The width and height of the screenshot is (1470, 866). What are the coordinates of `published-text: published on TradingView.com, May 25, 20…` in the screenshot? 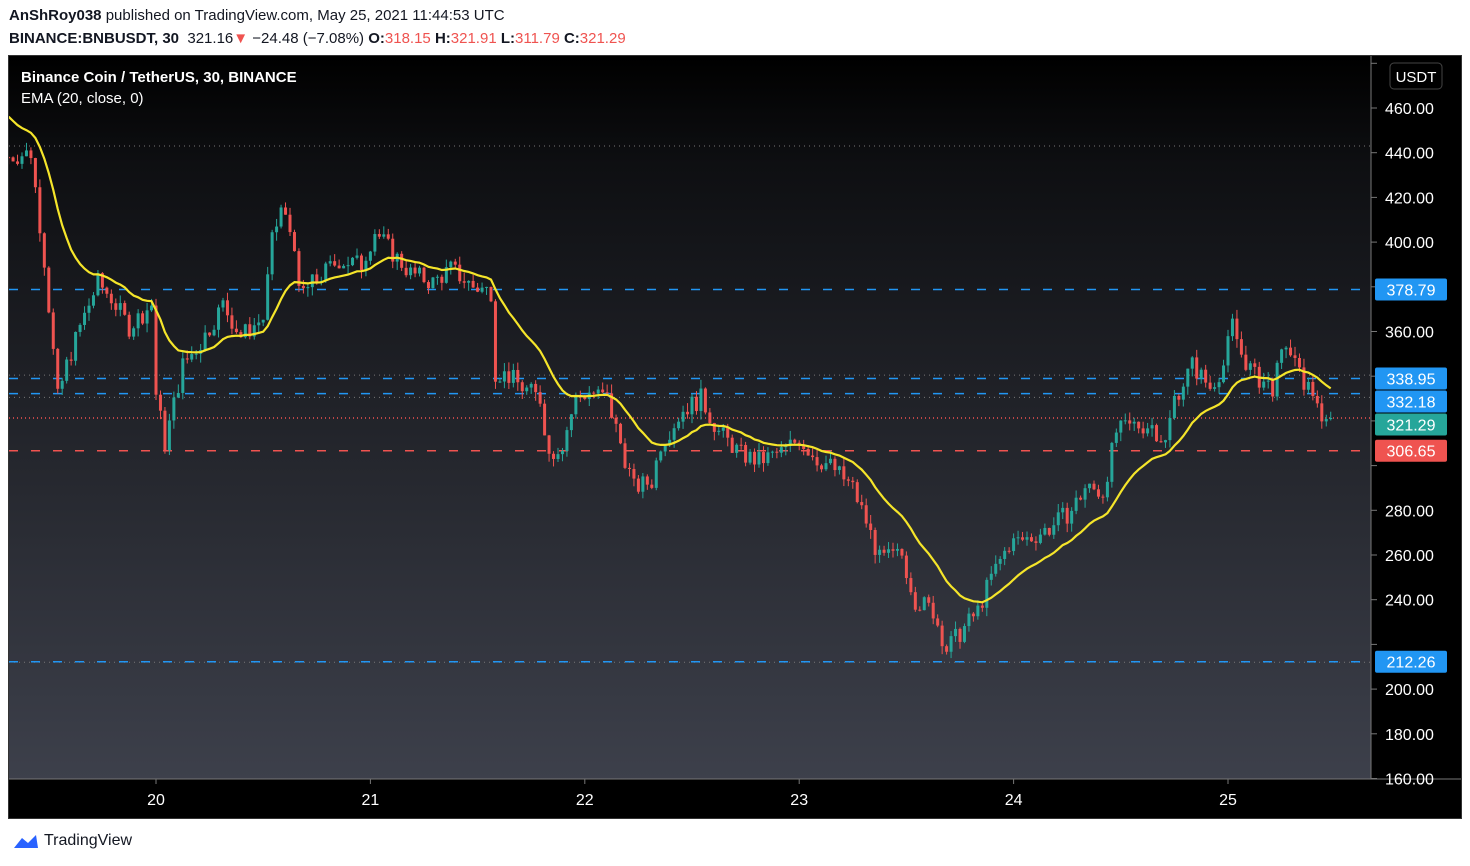 It's located at (305, 15).